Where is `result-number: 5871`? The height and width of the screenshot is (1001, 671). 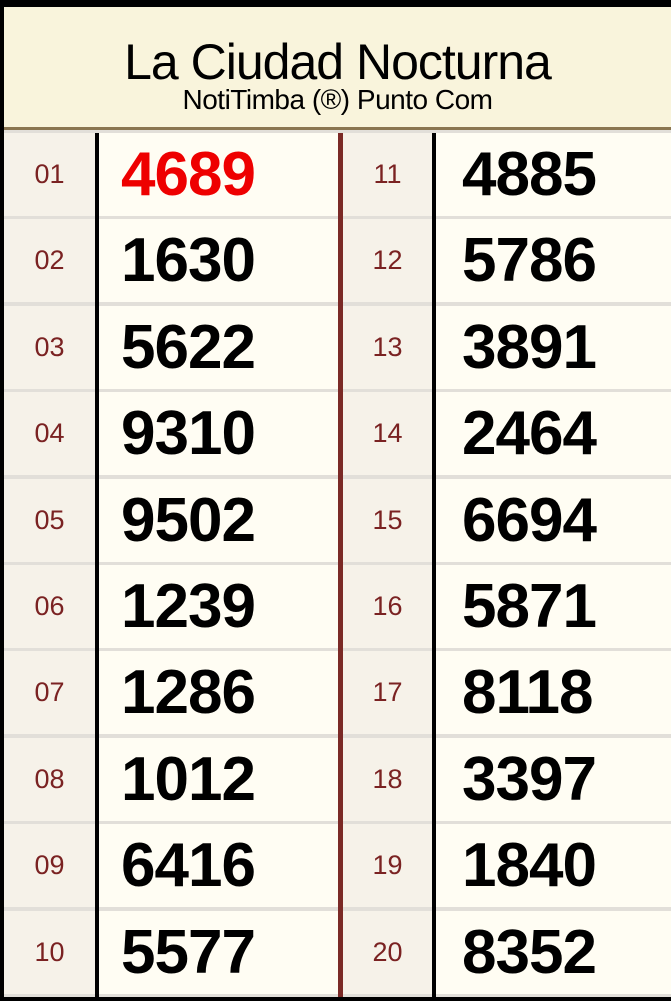
result-number: 5871 is located at coordinates (553, 606).